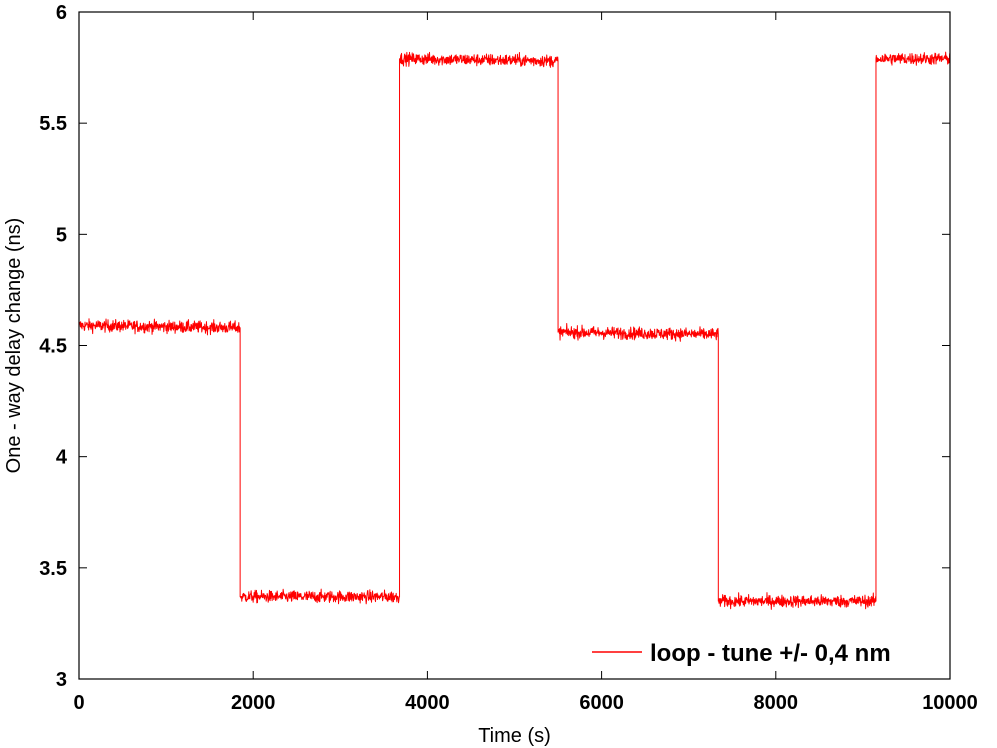 The height and width of the screenshot is (748, 997). What do you see at coordinates (53, 124) in the screenshot?
I see `y-tick-label: 5.5` at bounding box center [53, 124].